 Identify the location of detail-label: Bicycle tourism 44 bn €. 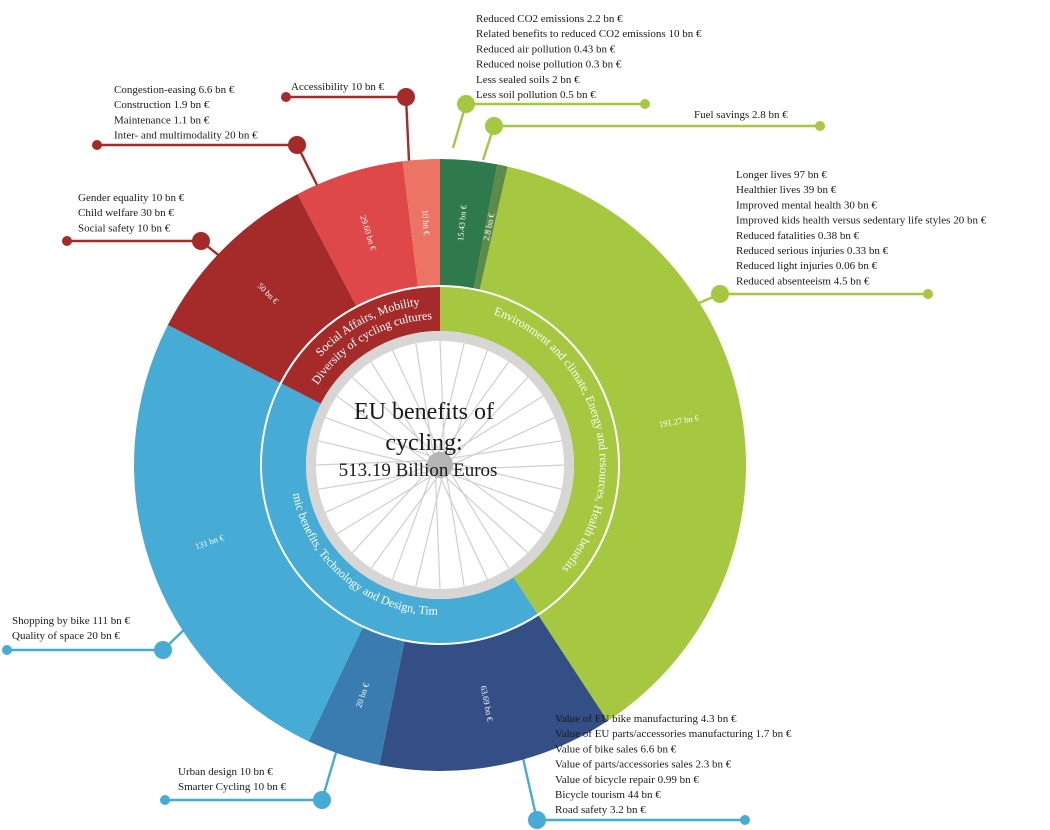
(608, 795).